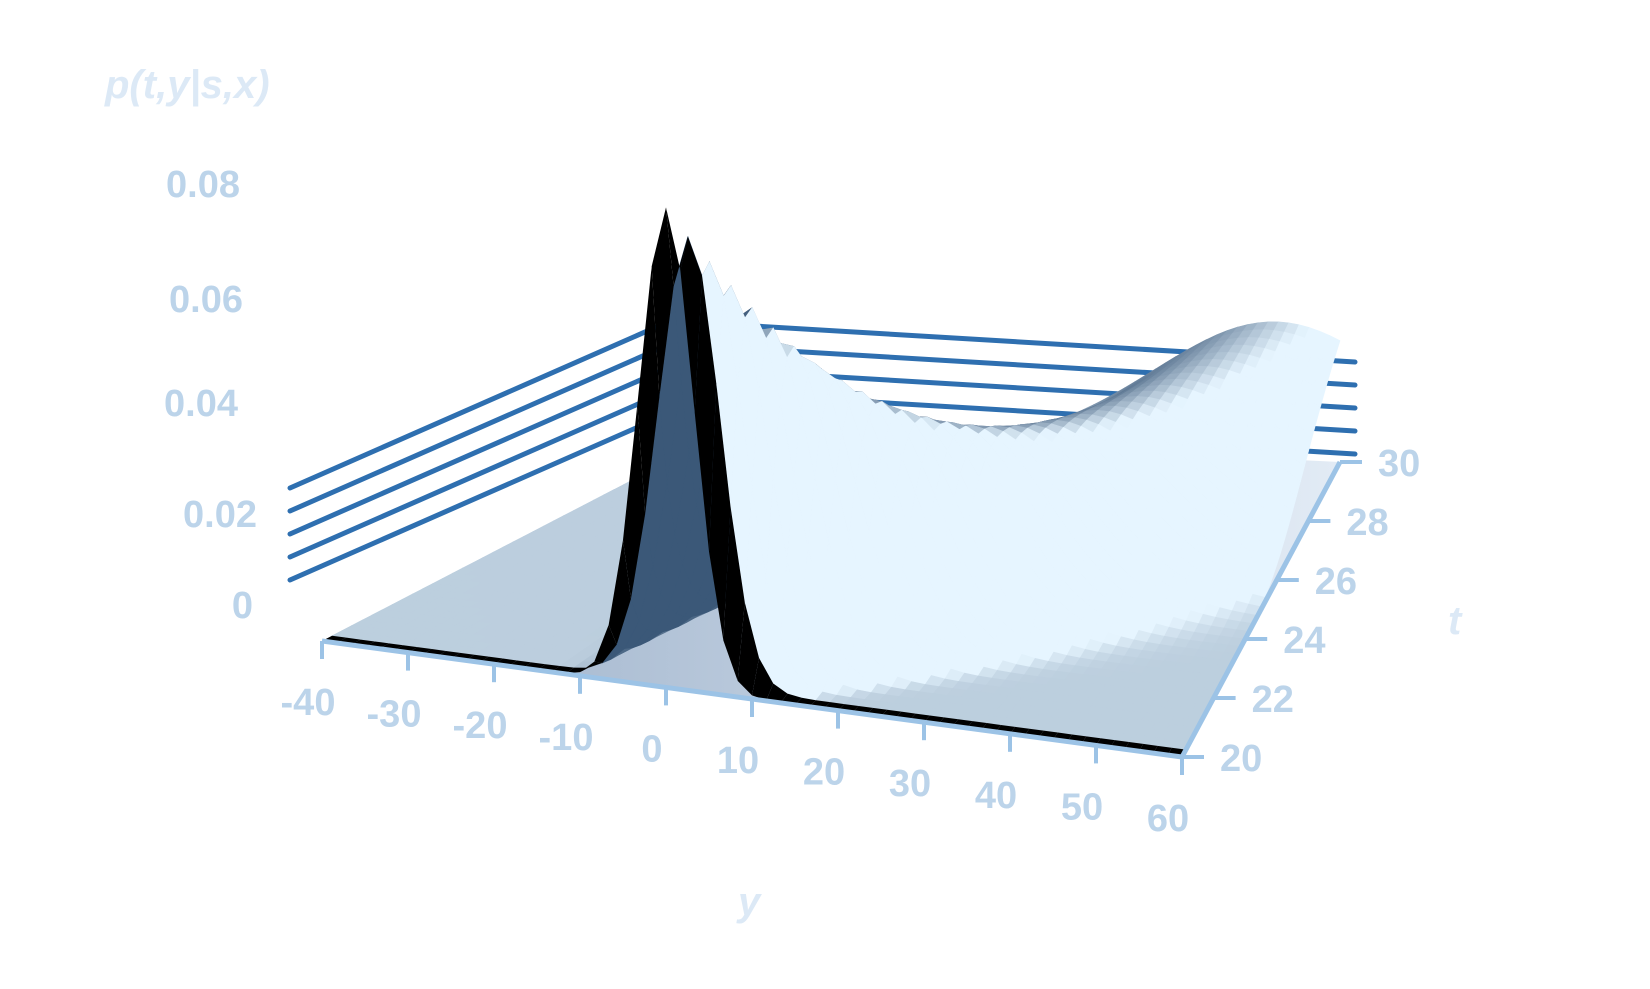  I want to click on y-tick-label: 40, so click(996, 796).